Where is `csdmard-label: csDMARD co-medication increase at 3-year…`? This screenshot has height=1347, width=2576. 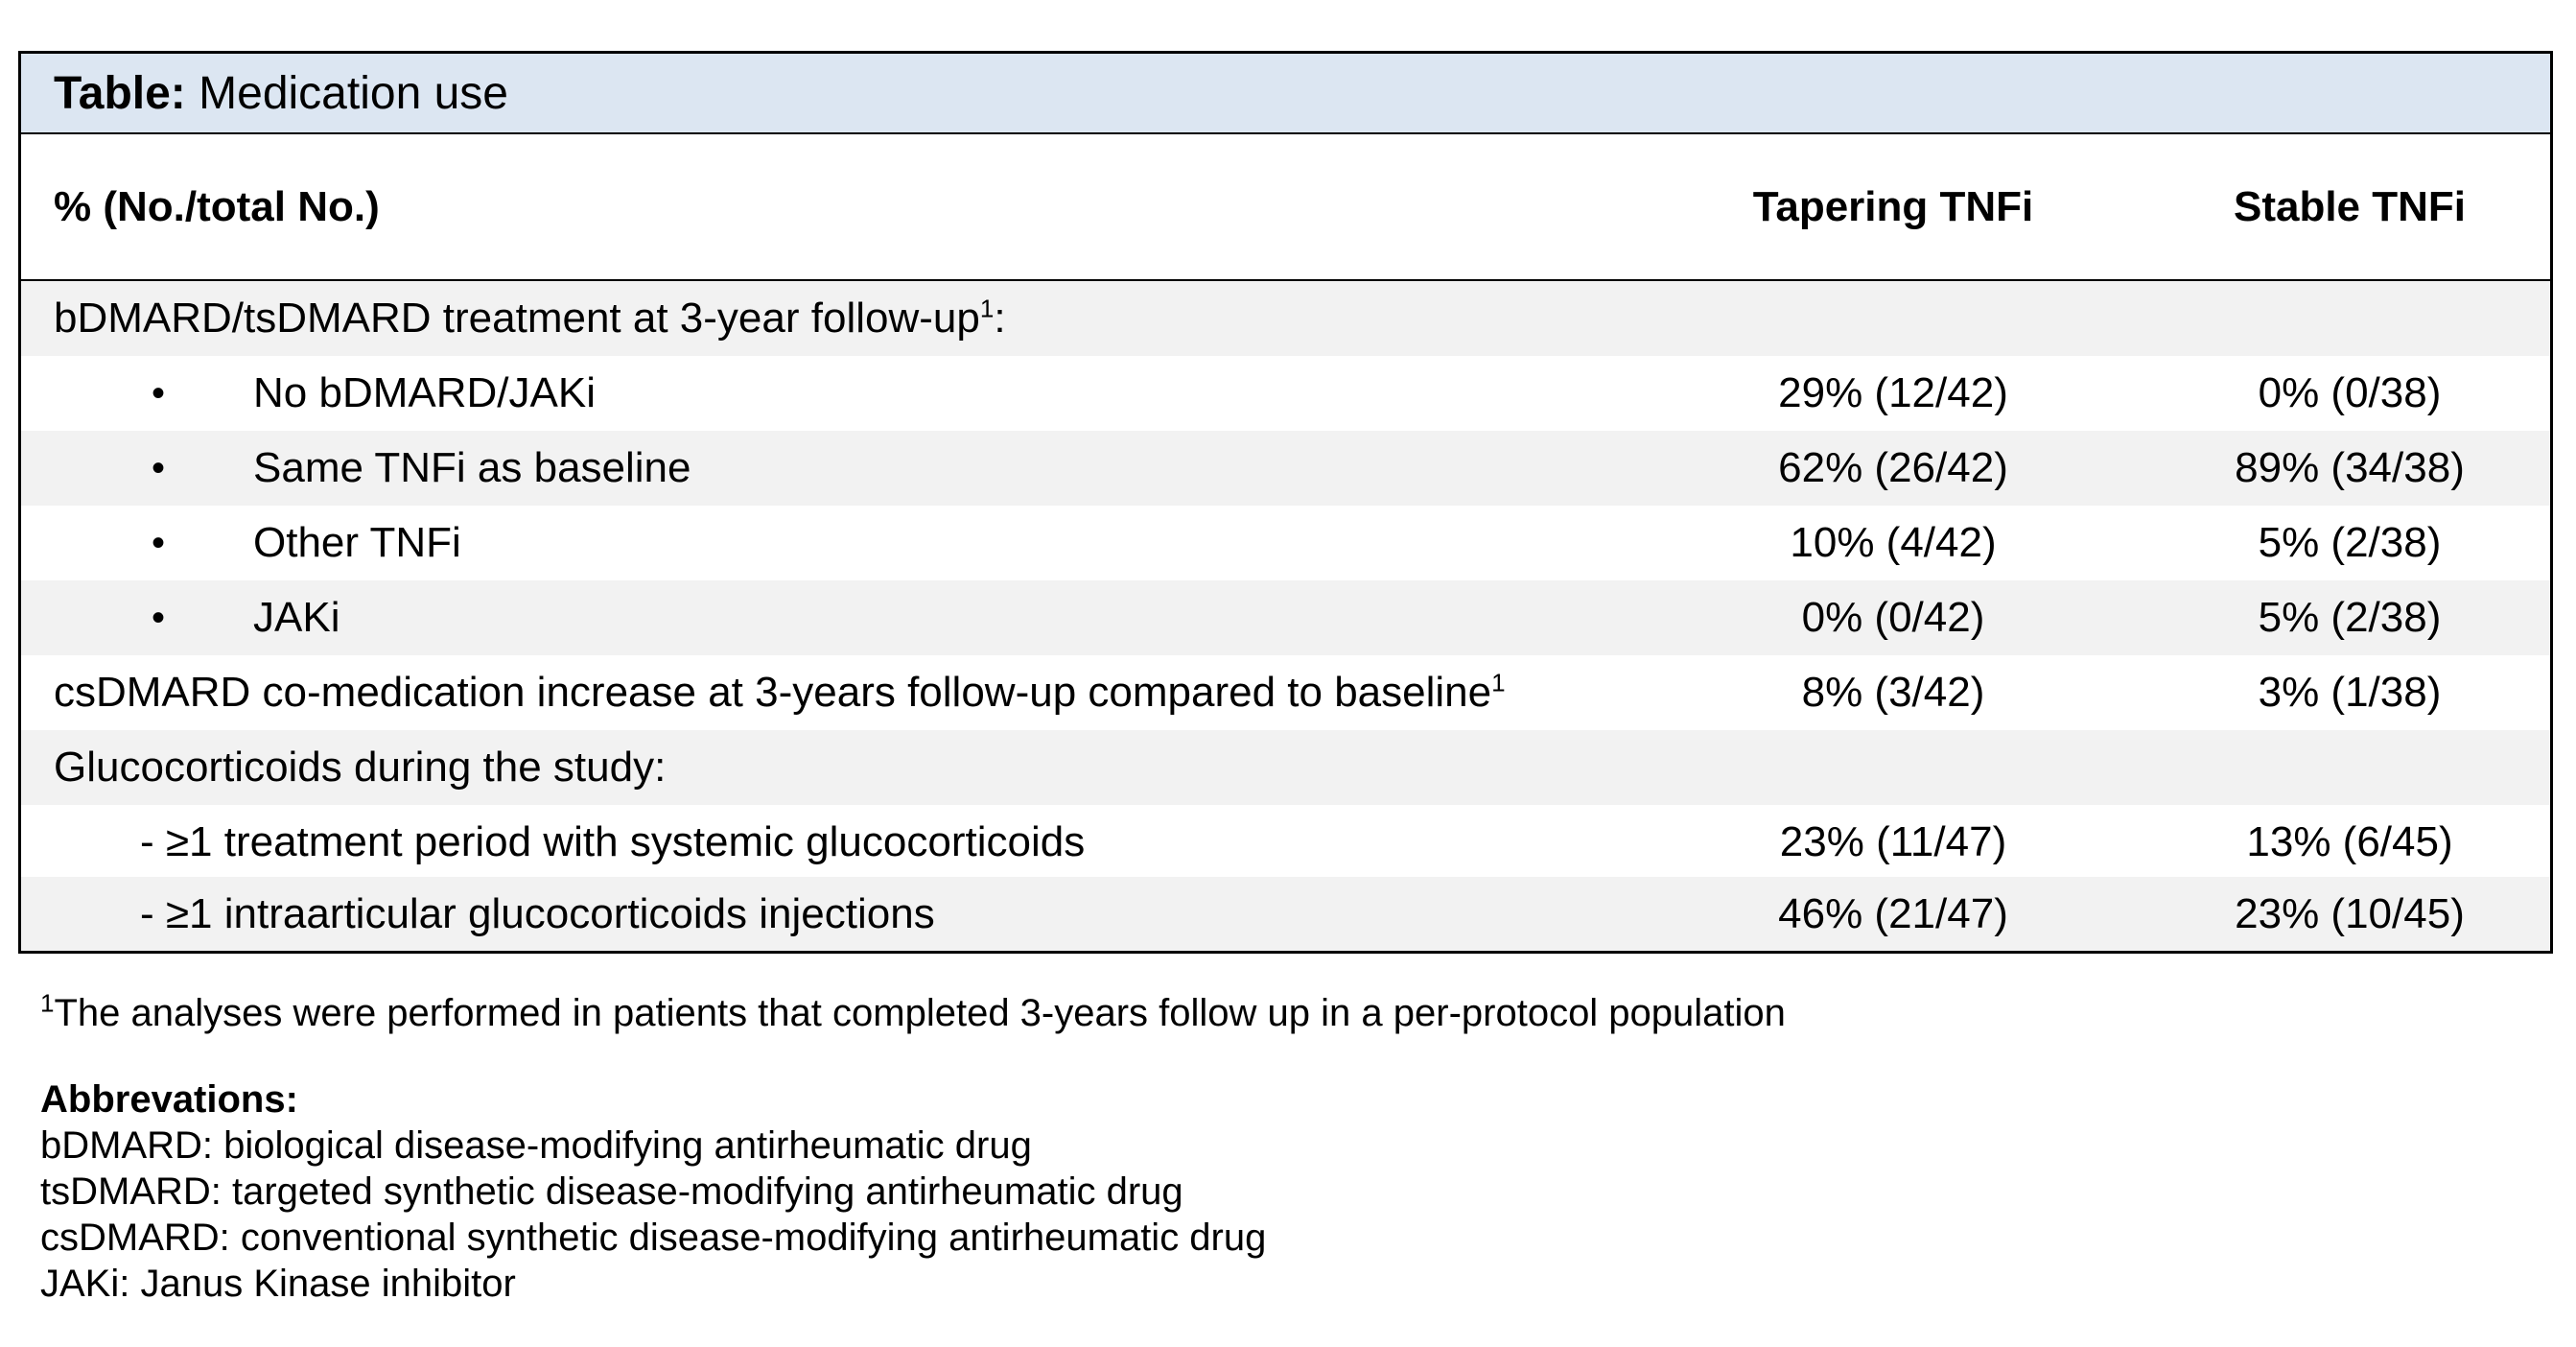 csdmard-label: csDMARD co-medication increase at 3-year… is located at coordinates (780, 692).